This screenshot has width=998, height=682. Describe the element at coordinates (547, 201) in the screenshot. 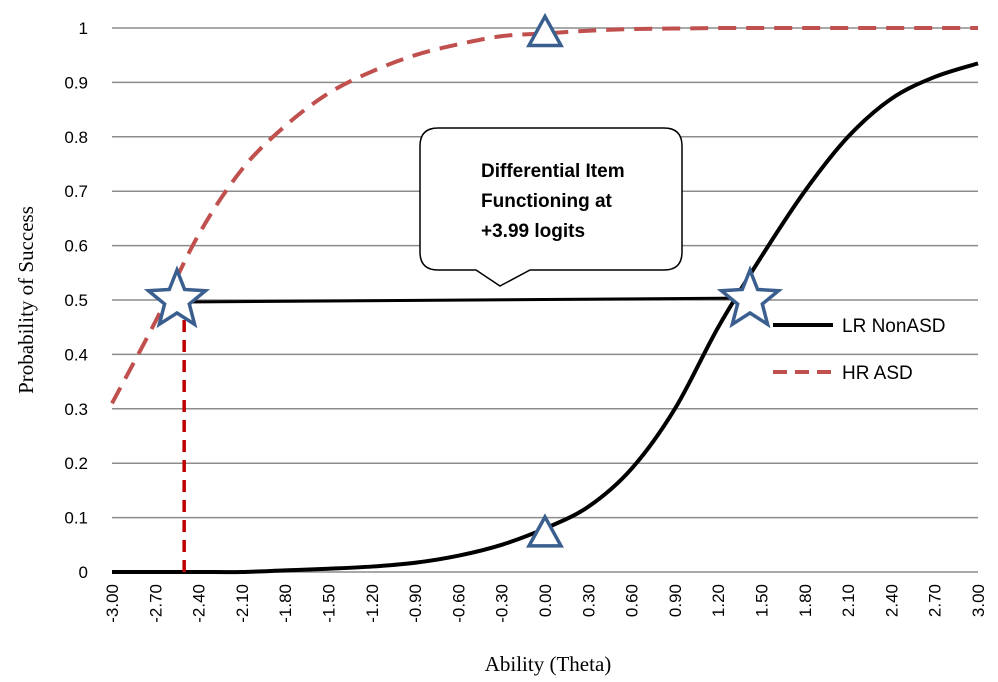

I see `callout-text-line: Functioning at` at that location.